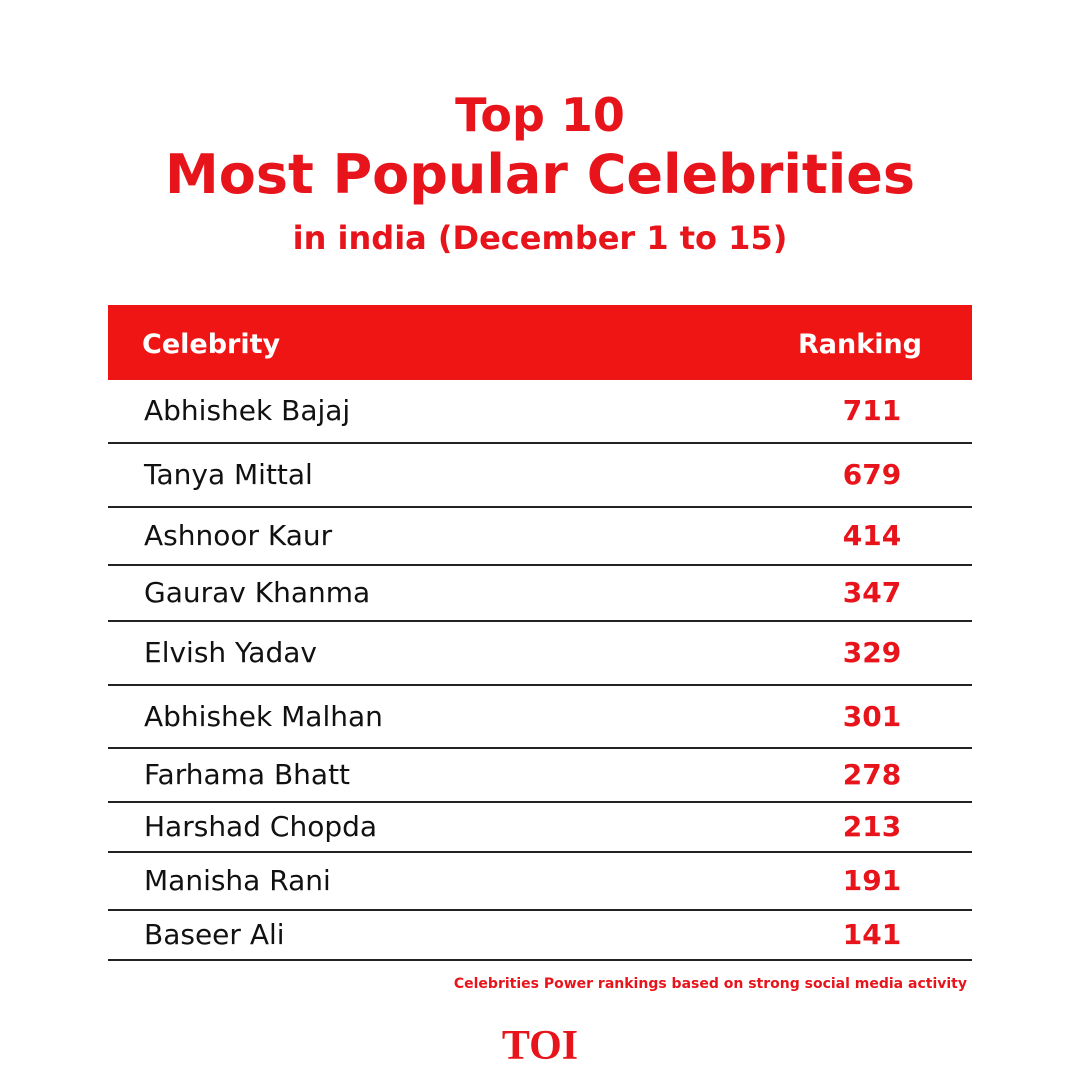 This screenshot has height=1080, width=1080. I want to click on table-row: Farhama Bhatt 278, so click(540, 776).